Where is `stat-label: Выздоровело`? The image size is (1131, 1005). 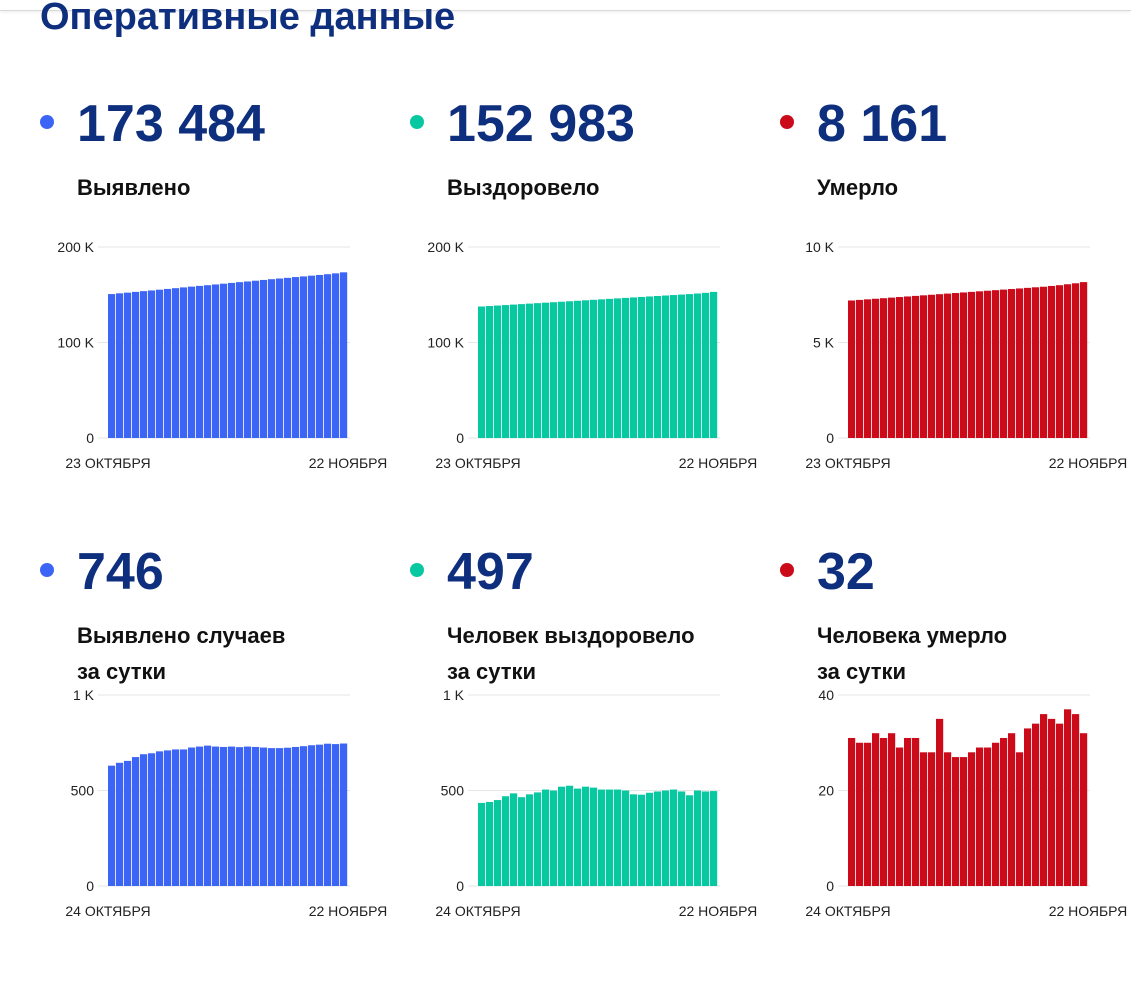
stat-label: Выздоровело is located at coordinates (523, 188).